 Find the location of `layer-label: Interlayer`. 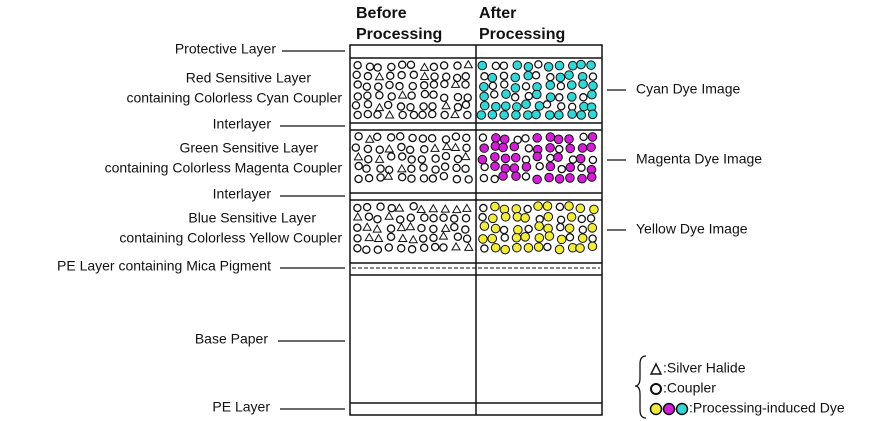

layer-label: Interlayer is located at coordinates (242, 194).